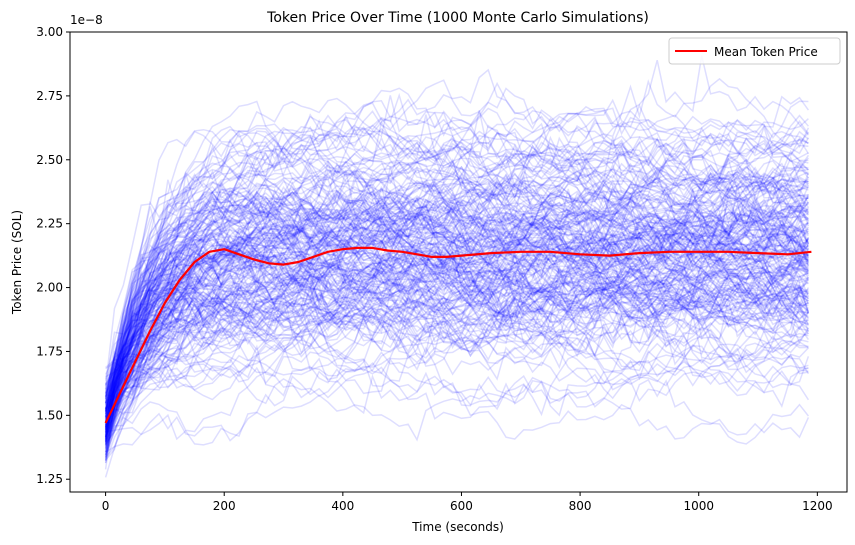 This screenshot has height=545, width=855. I want to click on y-tick-label: 2.50, so click(49, 160).